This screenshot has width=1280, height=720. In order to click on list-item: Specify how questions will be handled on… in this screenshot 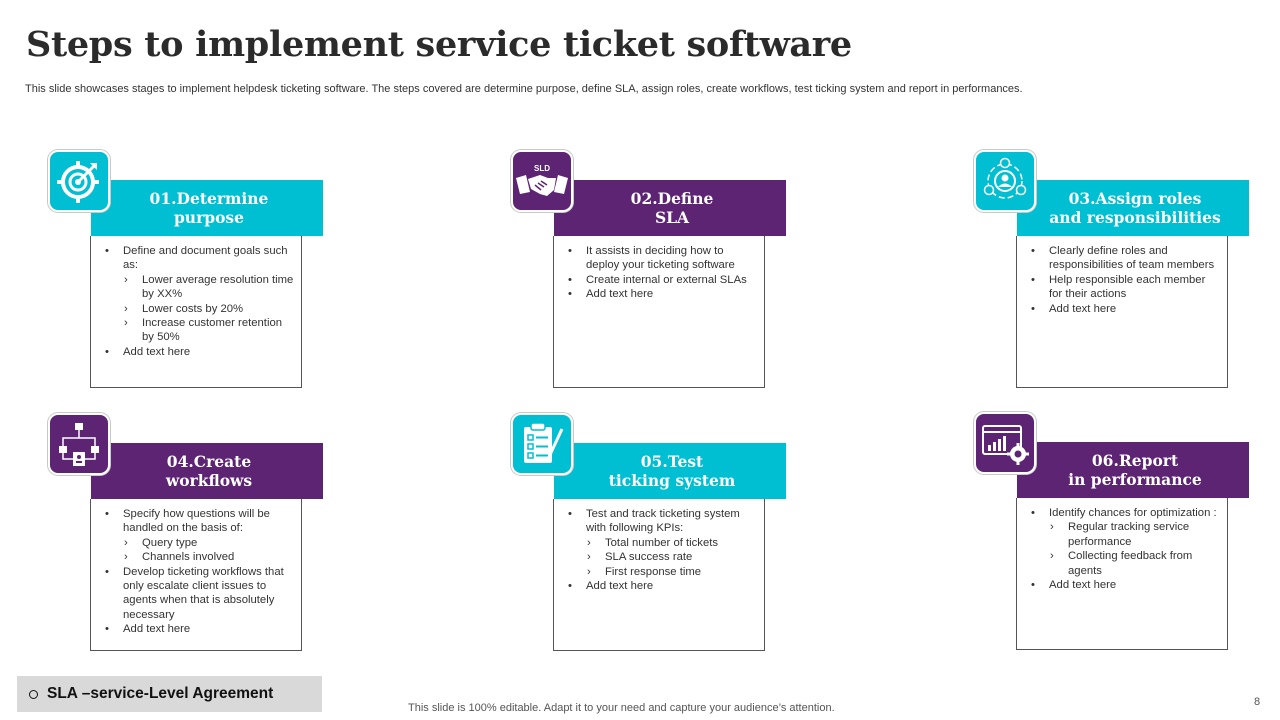, I will do `click(200, 536)`.